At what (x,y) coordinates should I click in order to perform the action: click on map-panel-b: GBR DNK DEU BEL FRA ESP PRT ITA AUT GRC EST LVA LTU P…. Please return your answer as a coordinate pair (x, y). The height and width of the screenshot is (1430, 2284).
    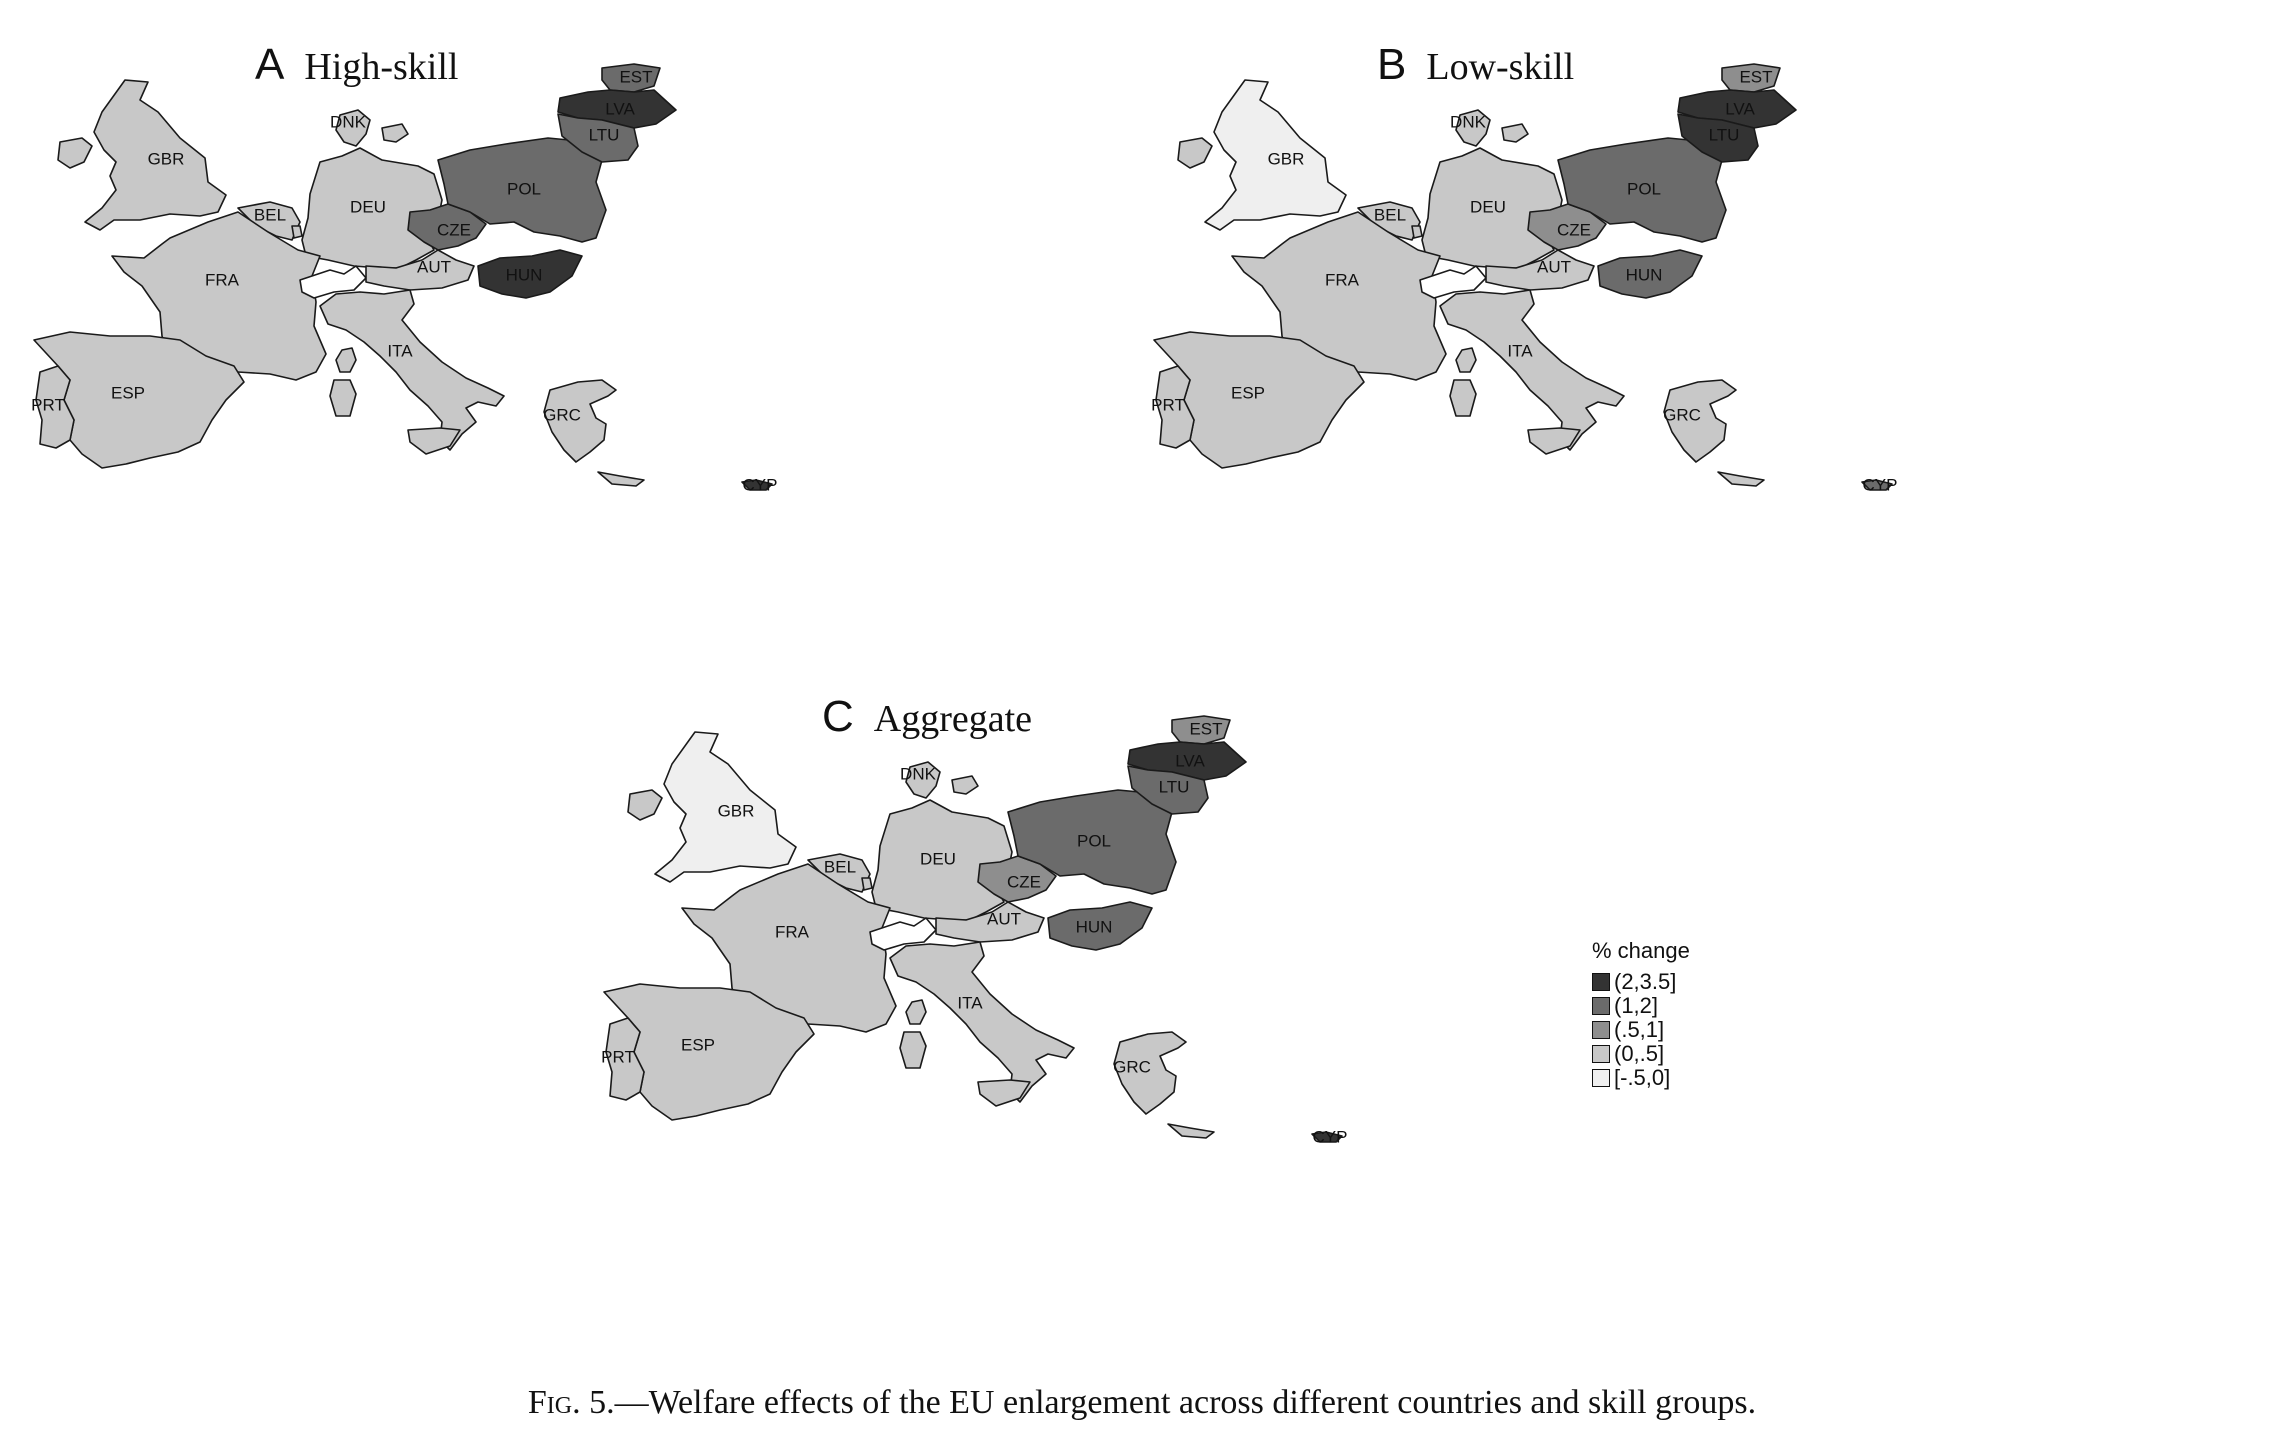
    Looking at the image, I should click on (1524, 278).